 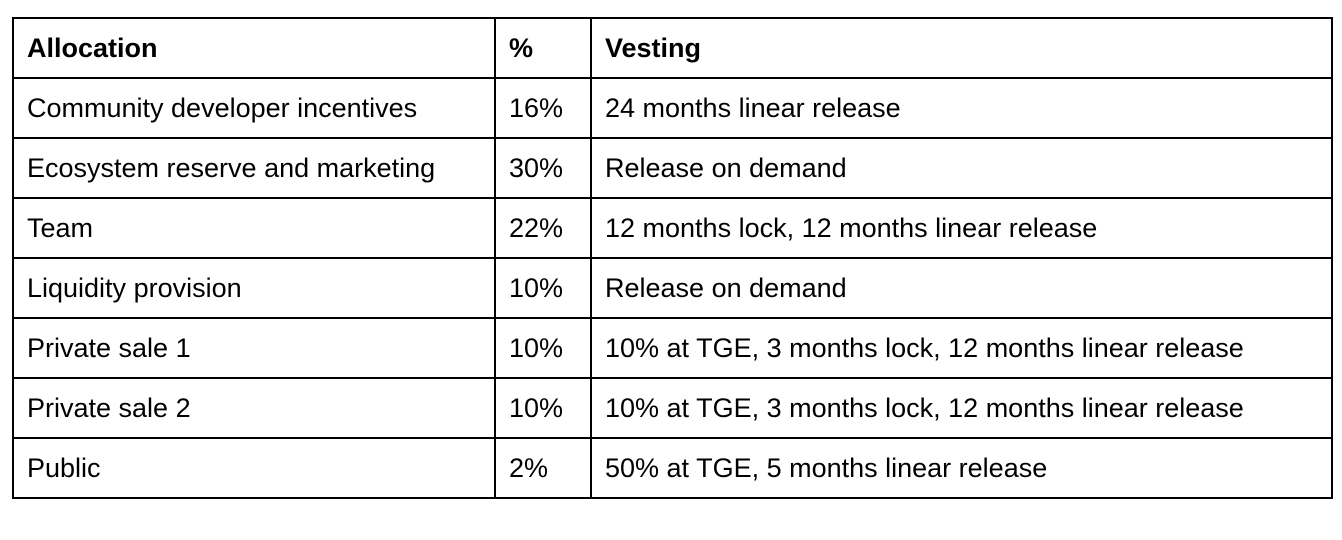 What do you see at coordinates (961, 468) in the screenshot?
I see `cell-vesting: 50% at TGE, 5 months linear release` at bounding box center [961, 468].